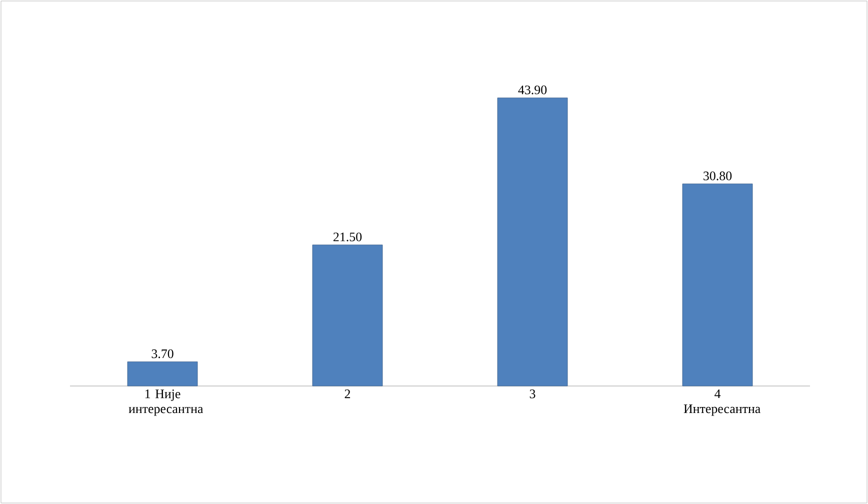 The width and height of the screenshot is (868, 504). Describe the element at coordinates (347, 394) in the screenshot. I see `x-tick-label: 2` at that location.